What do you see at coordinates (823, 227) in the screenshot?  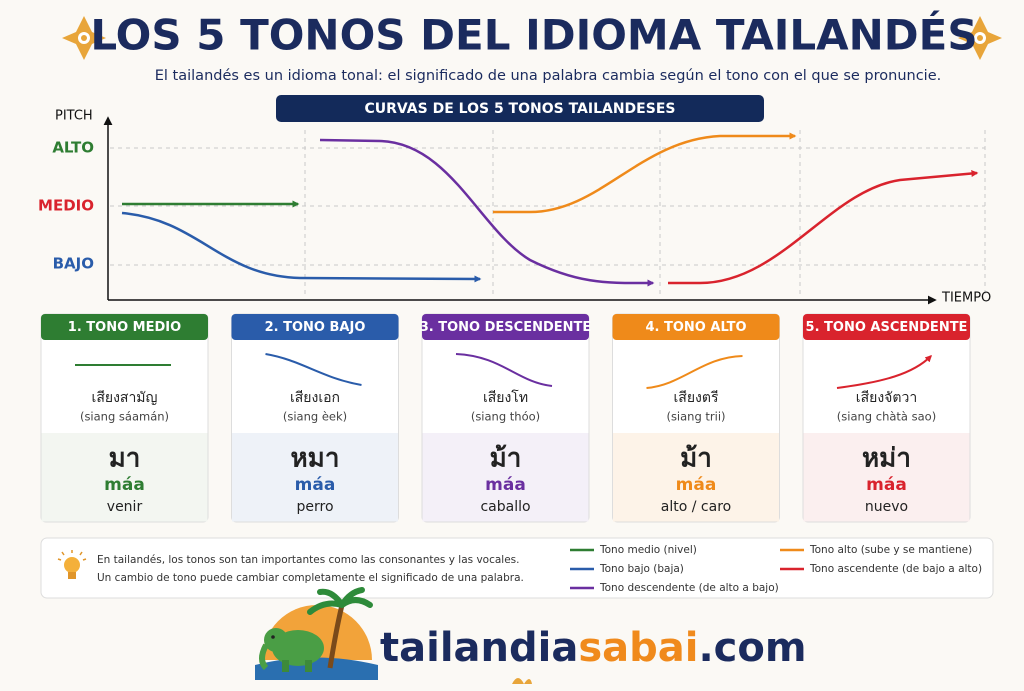 I see `curve-rising` at bounding box center [823, 227].